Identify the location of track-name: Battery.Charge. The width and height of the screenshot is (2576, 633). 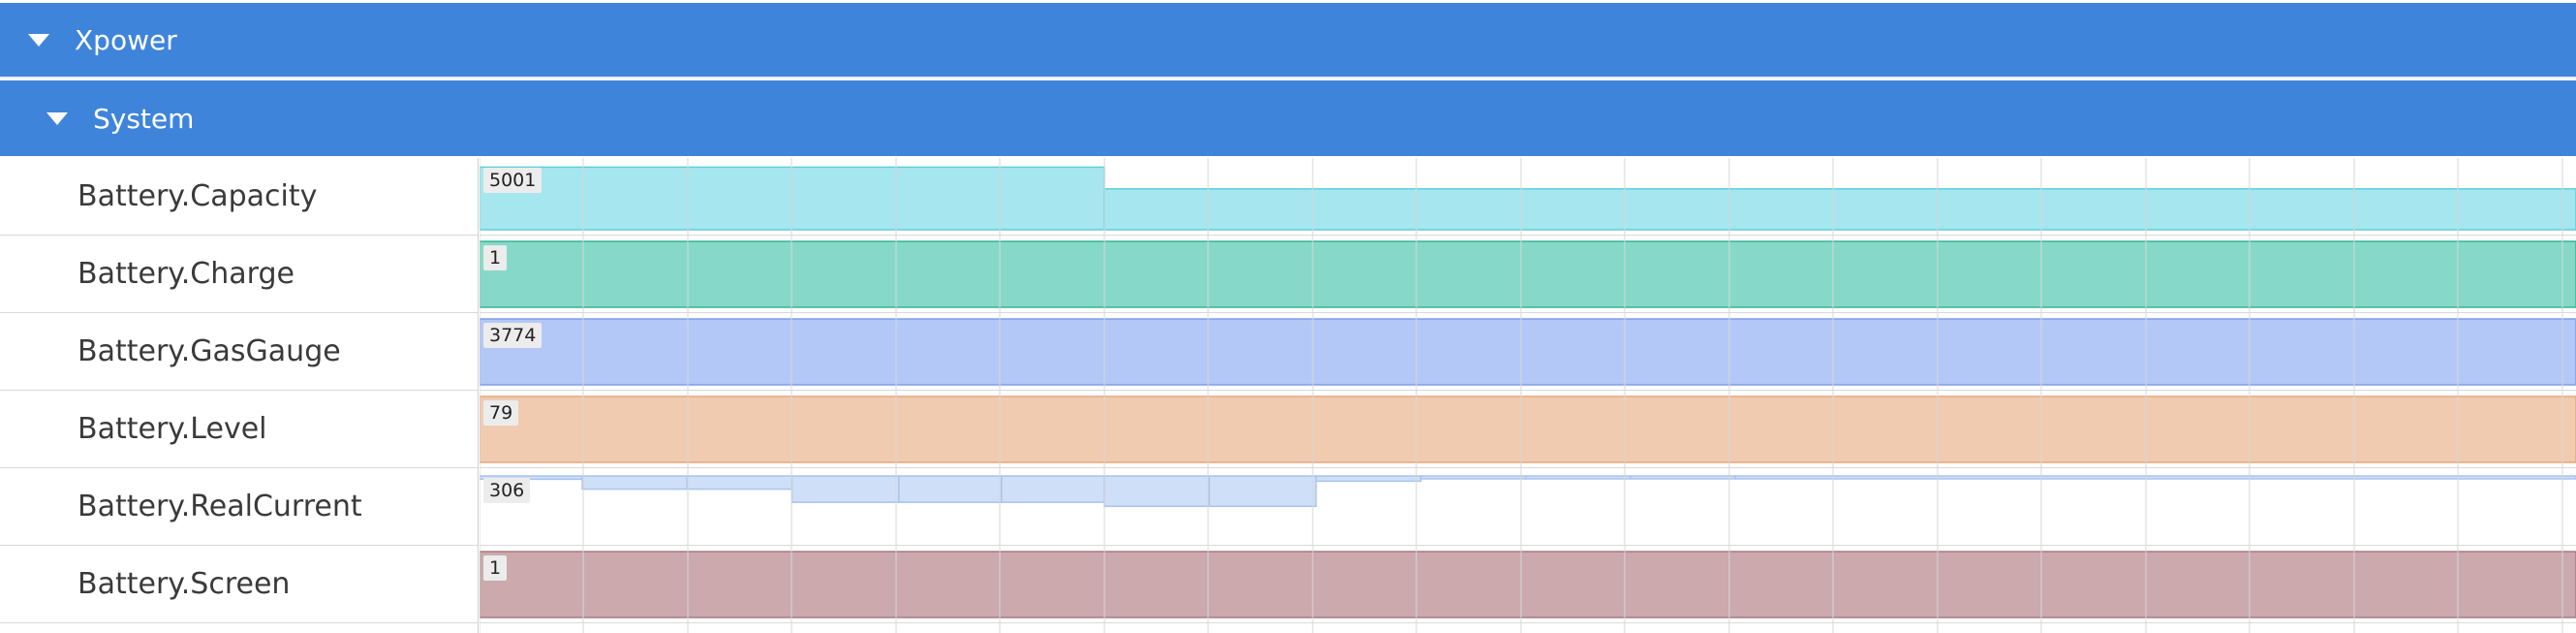
(186, 274).